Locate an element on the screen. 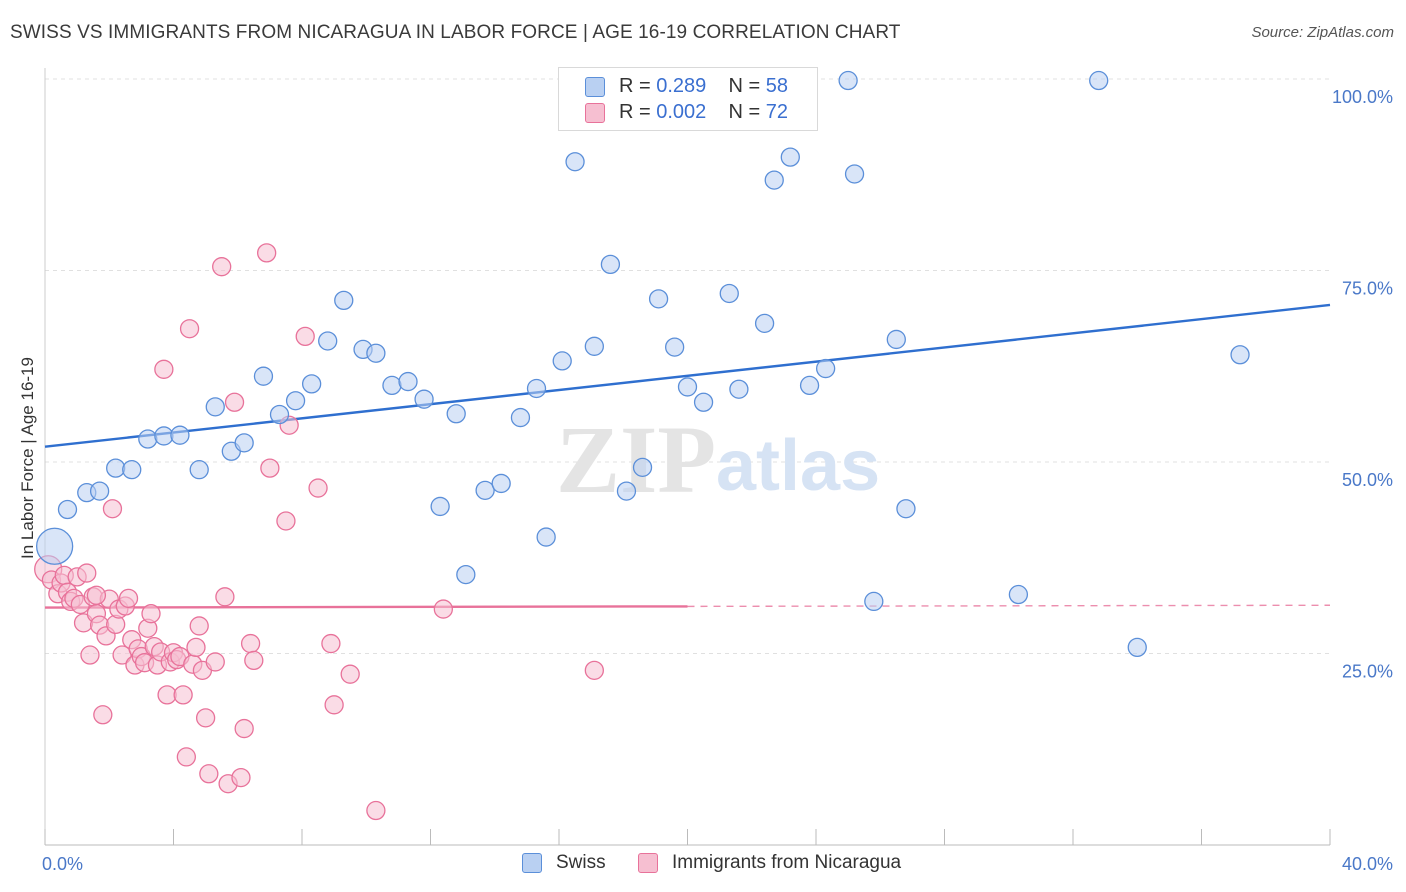  svg-text: atlas is located at coordinates (798, 466).